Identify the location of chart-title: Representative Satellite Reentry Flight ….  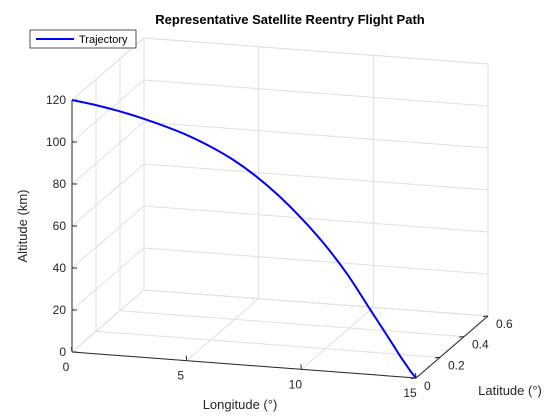
(290, 19).